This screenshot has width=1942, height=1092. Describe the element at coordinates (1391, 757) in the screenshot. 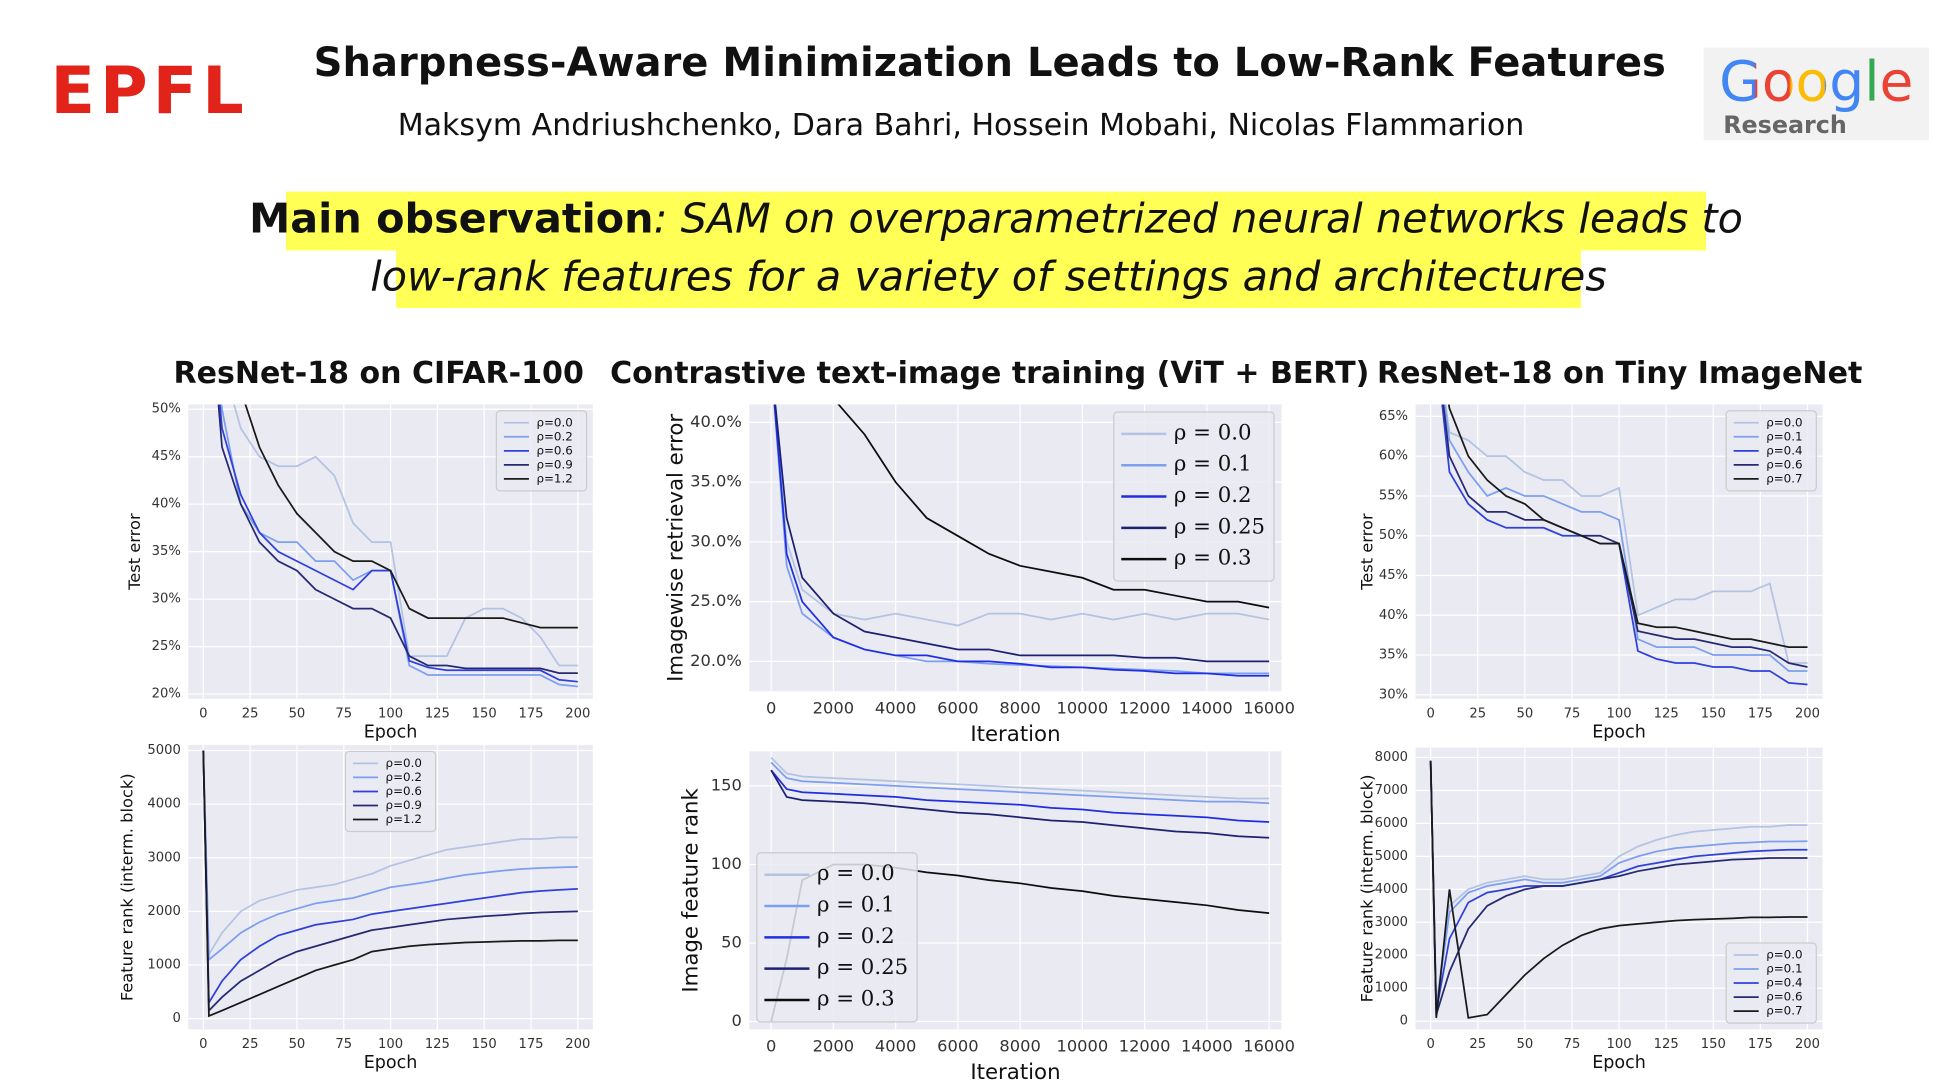

I see `y-tick-label: 8000` at that location.